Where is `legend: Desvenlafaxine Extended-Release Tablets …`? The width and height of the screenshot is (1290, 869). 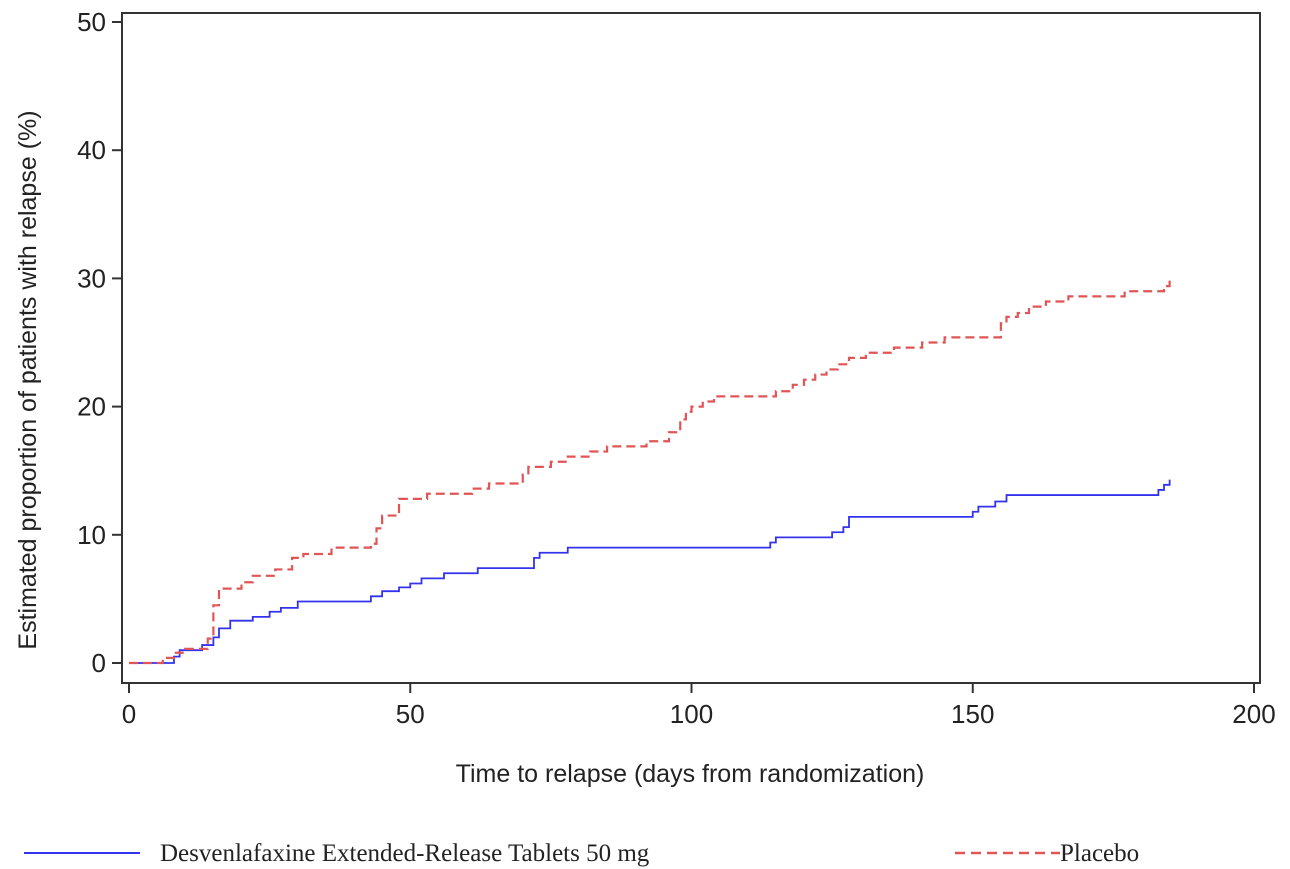 legend: Desvenlafaxine Extended-Release Tablets … is located at coordinates (581, 853).